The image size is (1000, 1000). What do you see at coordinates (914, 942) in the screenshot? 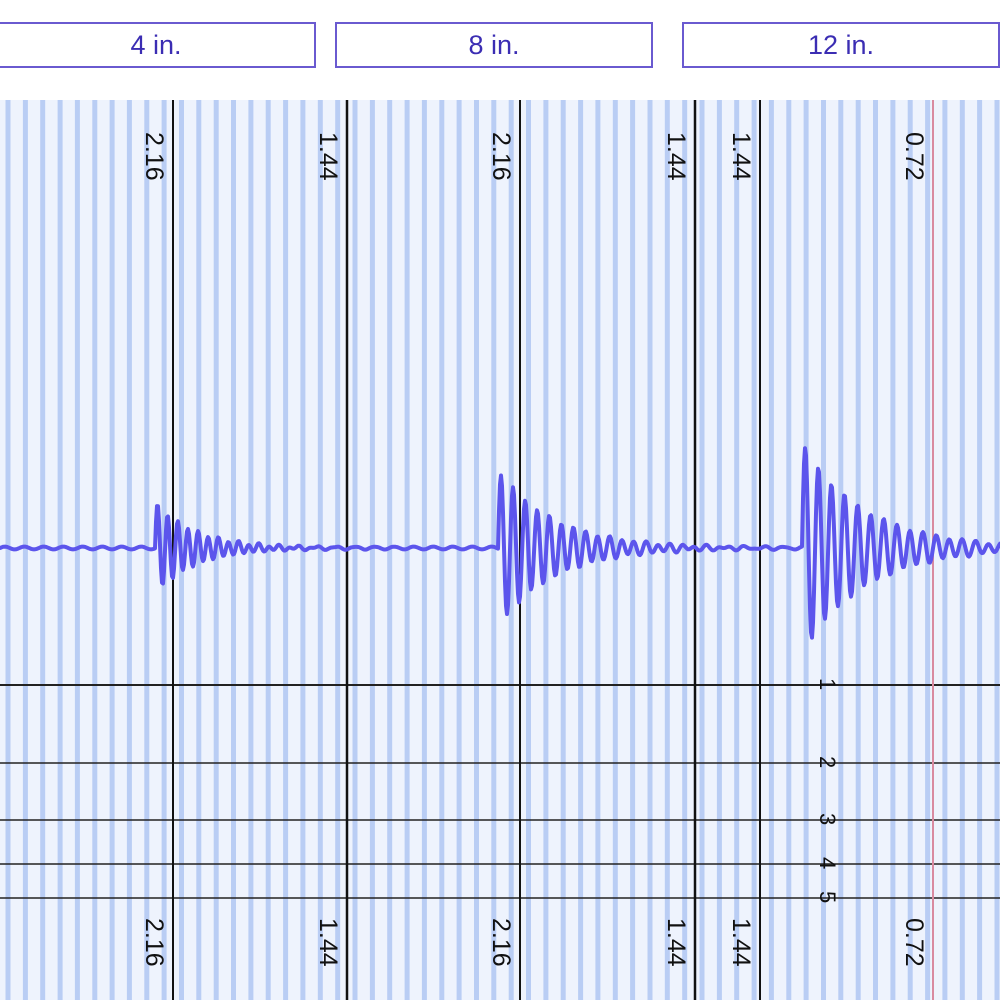
I see `bottom-label: 0.72` at bounding box center [914, 942].